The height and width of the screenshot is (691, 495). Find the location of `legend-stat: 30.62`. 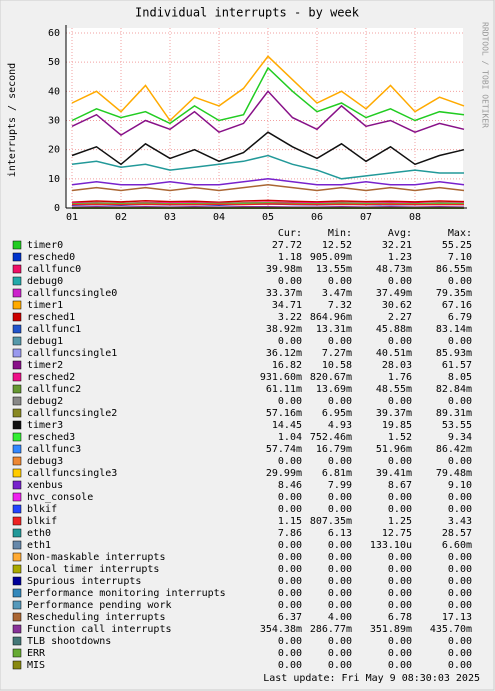

legend-stat: 30.62 is located at coordinates (397, 305).